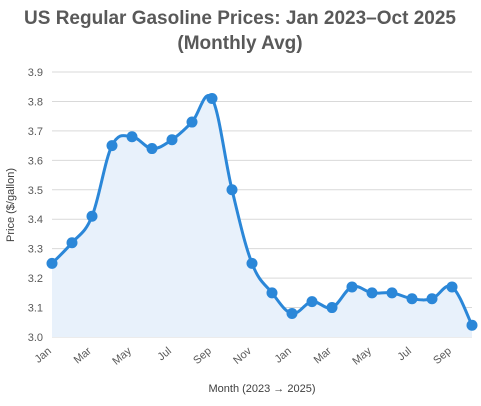 The height and width of the screenshot is (406, 481). What do you see at coordinates (35, 205) in the screenshot?
I see `y-tick-labels: 3.0 3.1 3.2 3.3 3.4 3.5 3.6 3.7 3.8 3.9` at bounding box center [35, 205].